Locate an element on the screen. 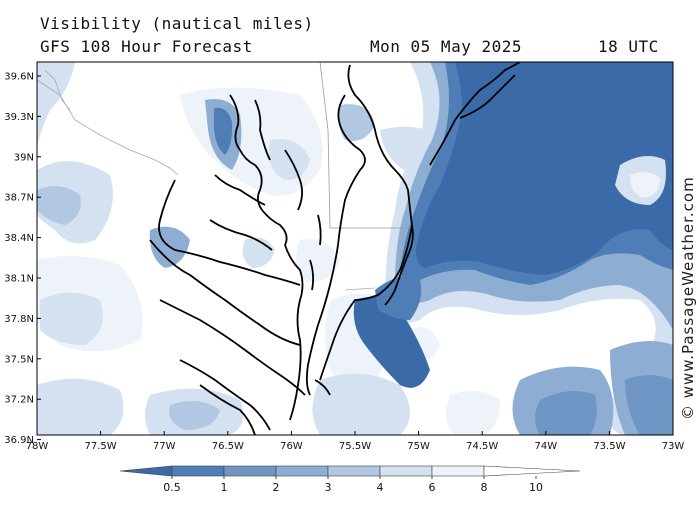 This screenshot has height=525, width=700. lat-tick-label: 38.1N is located at coordinates (19, 279).